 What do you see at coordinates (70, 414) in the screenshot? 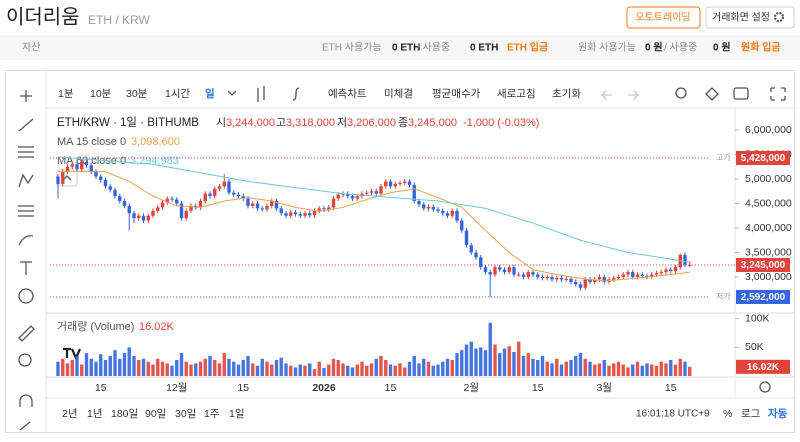
I see `range-button: 2년` at bounding box center [70, 414].